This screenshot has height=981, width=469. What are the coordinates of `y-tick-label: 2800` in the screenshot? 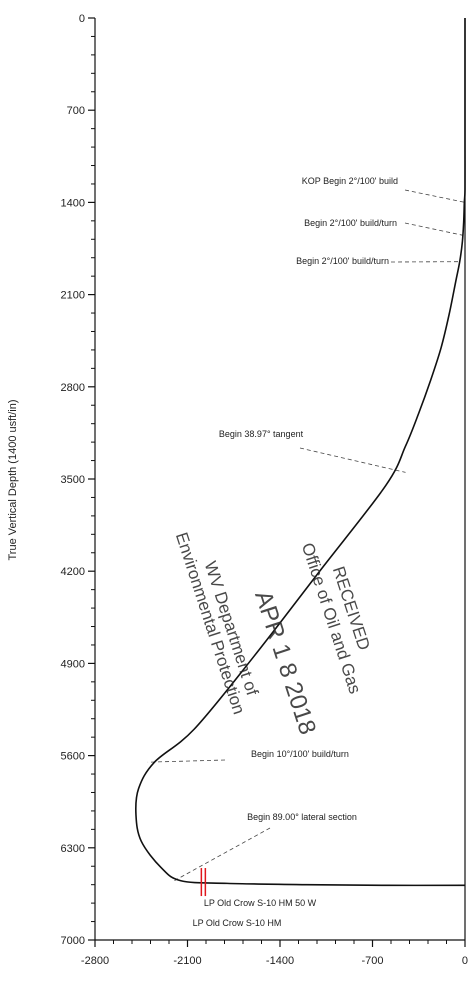 It's located at (73, 388).